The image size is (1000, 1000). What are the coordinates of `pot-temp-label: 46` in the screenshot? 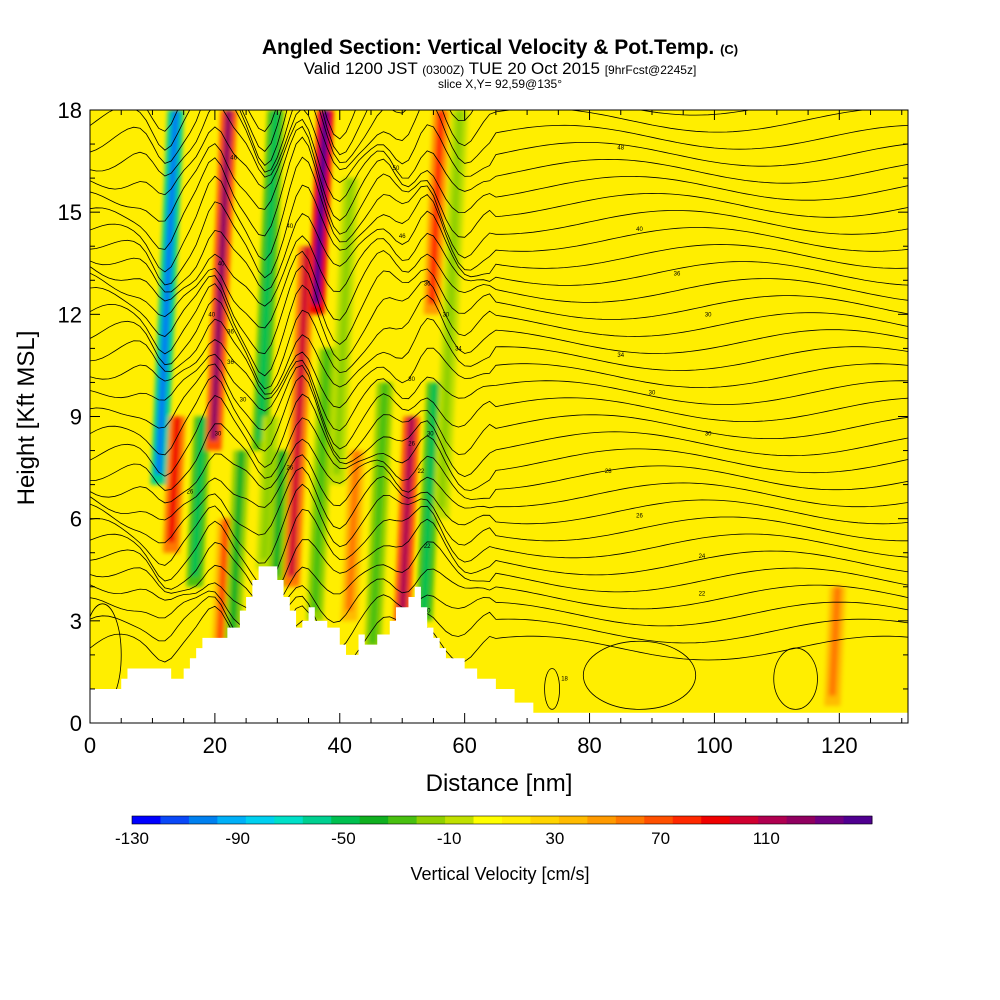 It's located at (233, 159).